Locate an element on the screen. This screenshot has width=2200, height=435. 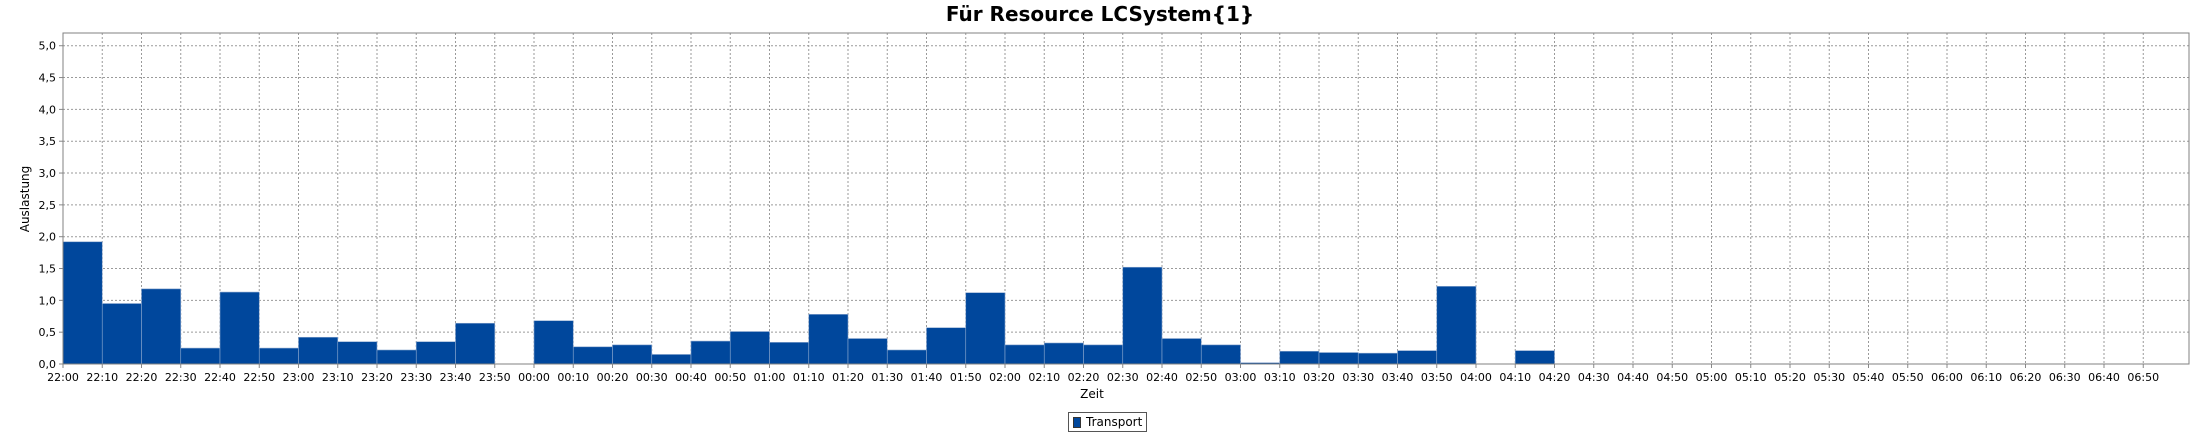
x-tick-label: 02:30 is located at coordinates (1123, 377).